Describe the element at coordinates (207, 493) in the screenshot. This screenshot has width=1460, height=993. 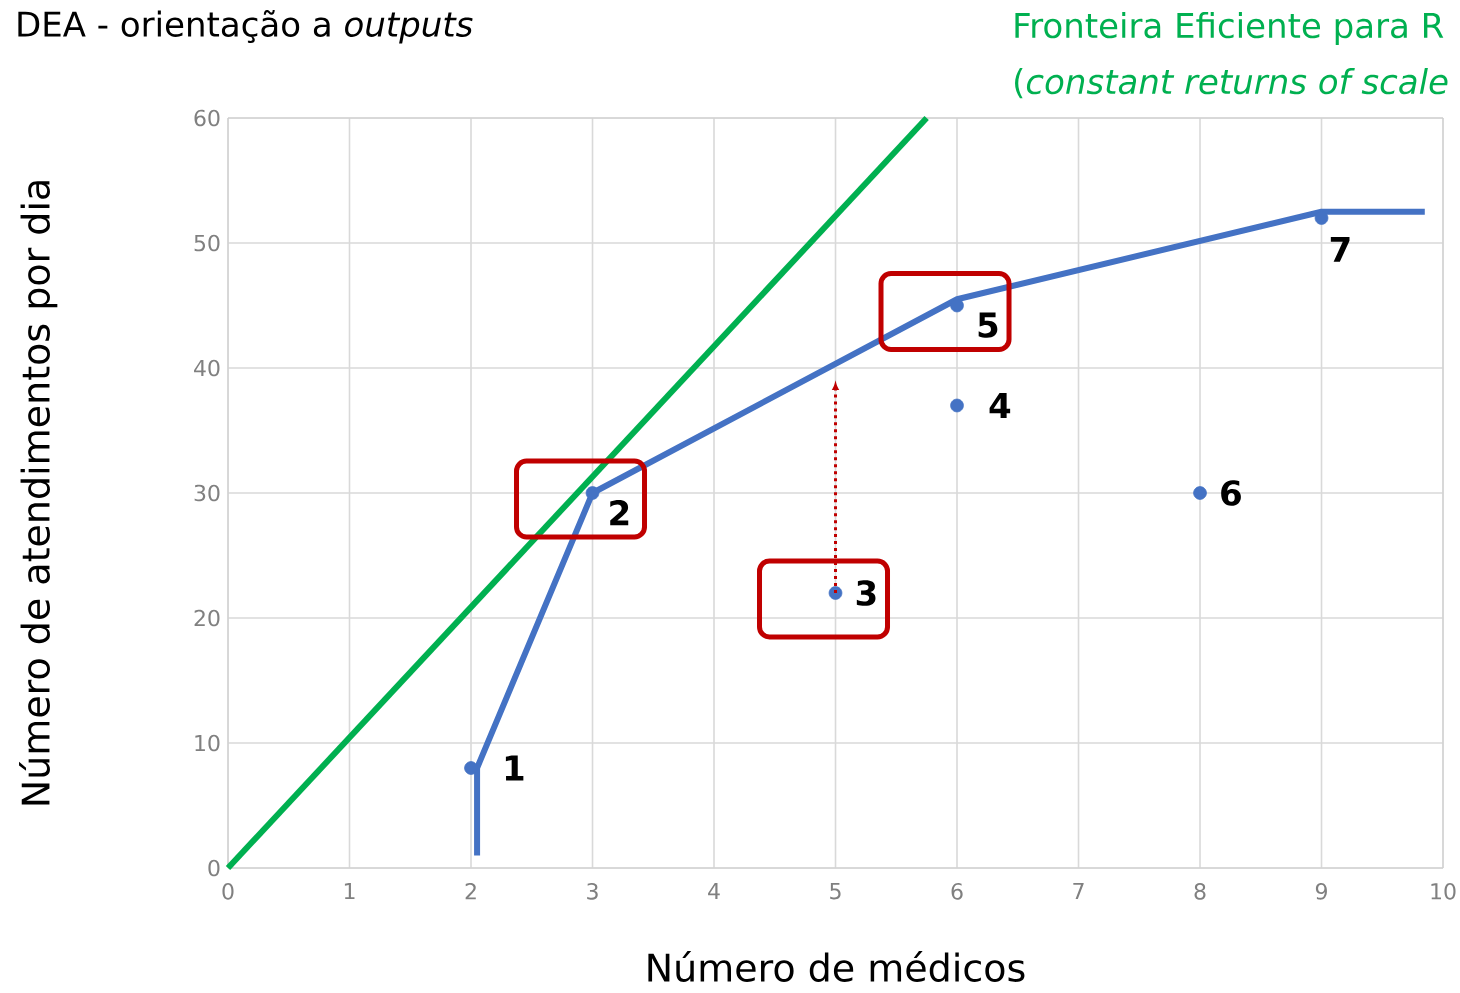
I see `y-tick-label: 30` at that location.